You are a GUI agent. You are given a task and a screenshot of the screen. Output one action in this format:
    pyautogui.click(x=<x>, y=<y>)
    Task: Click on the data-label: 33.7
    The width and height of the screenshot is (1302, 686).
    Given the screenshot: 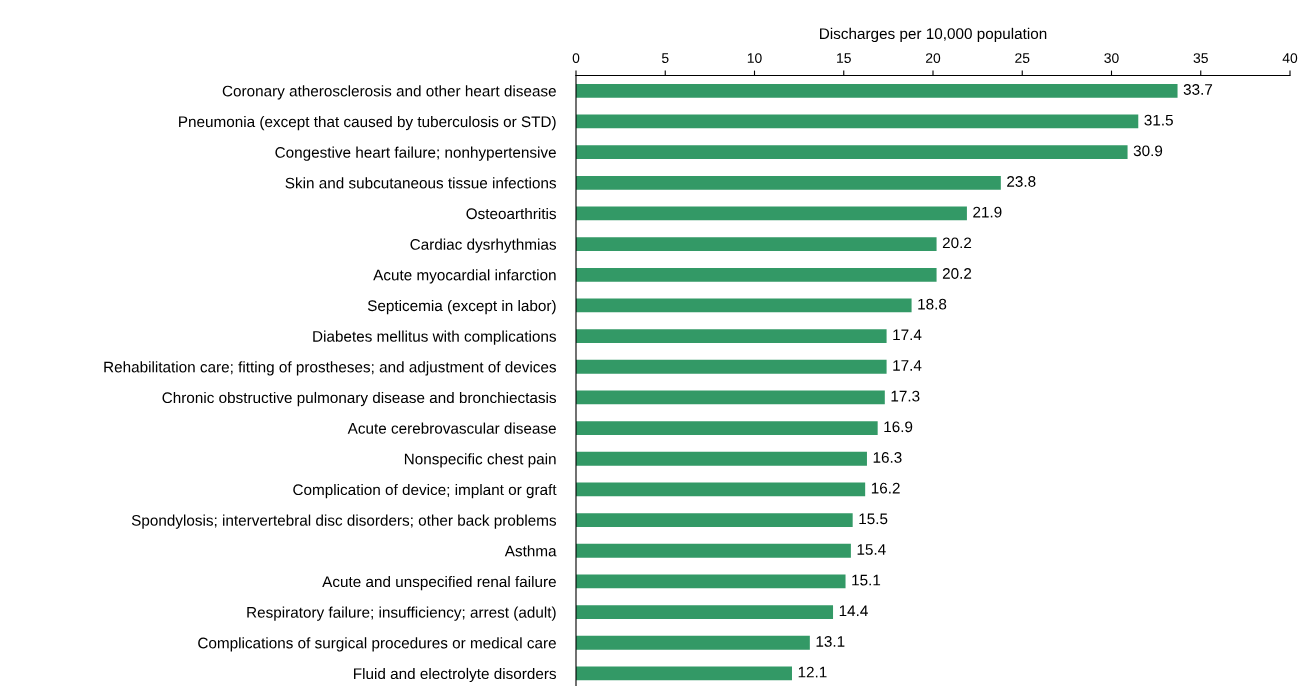 What is the action you would take?
    pyautogui.click(x=1198, y=89)
    